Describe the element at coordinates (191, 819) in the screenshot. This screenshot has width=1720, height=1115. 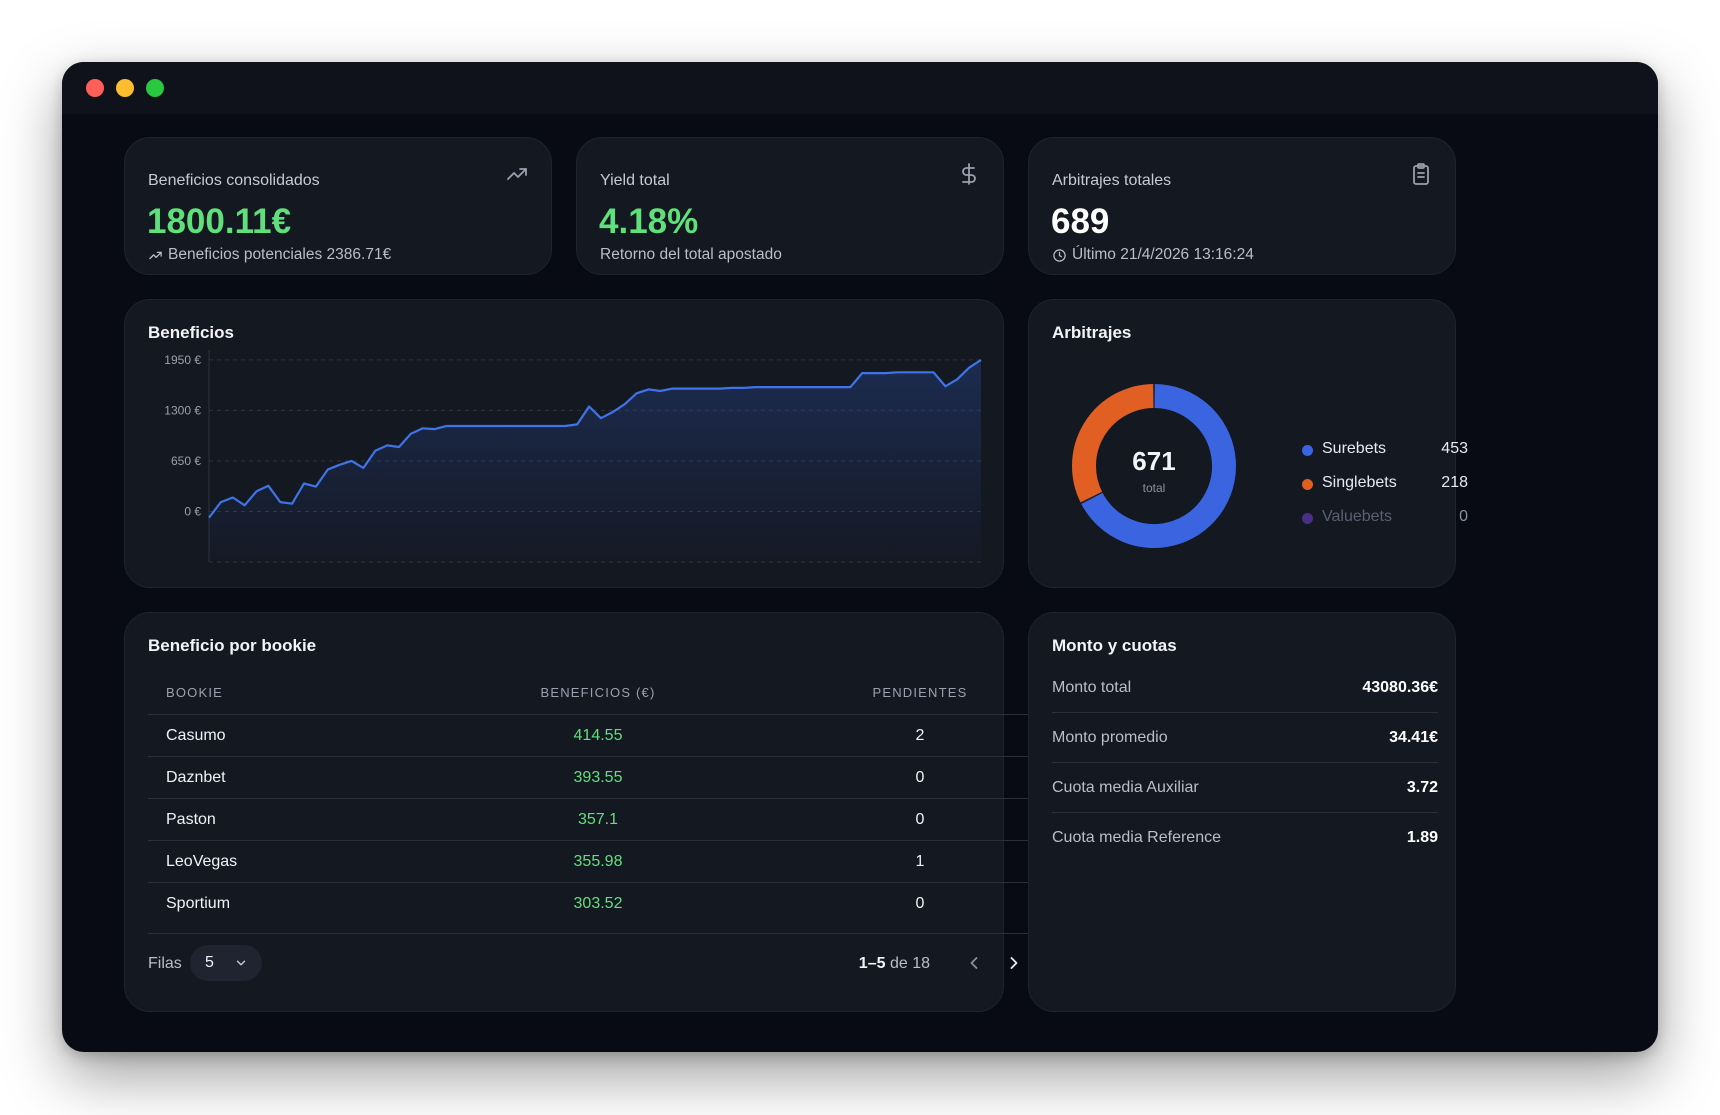
I see `cell-bookie: Paston` at that location.